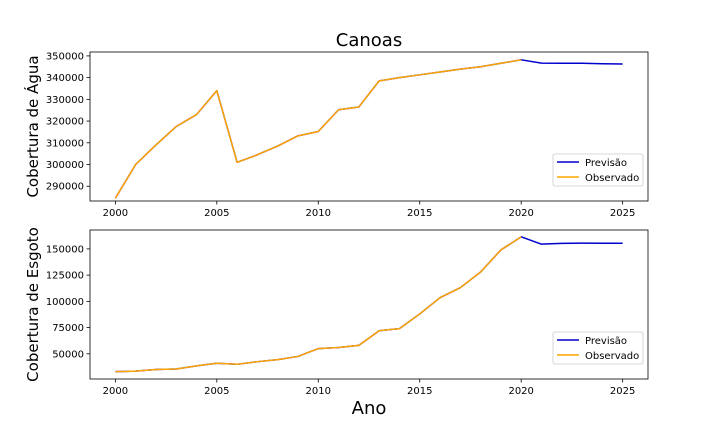  What do you see at coordinates (65, 187) in the screenshot?
I see `y-tick-label: 290000` at bounding box center [65, 187].